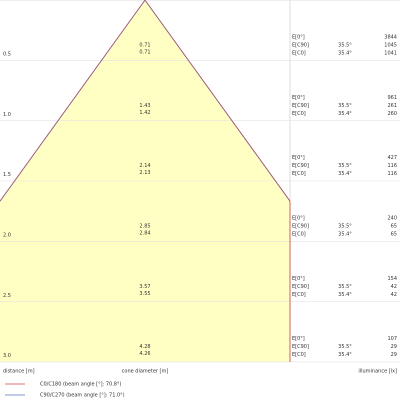  Describe the element at coordinates (392, 339) in the screenshot. I see `illuminance: 107` at that location.